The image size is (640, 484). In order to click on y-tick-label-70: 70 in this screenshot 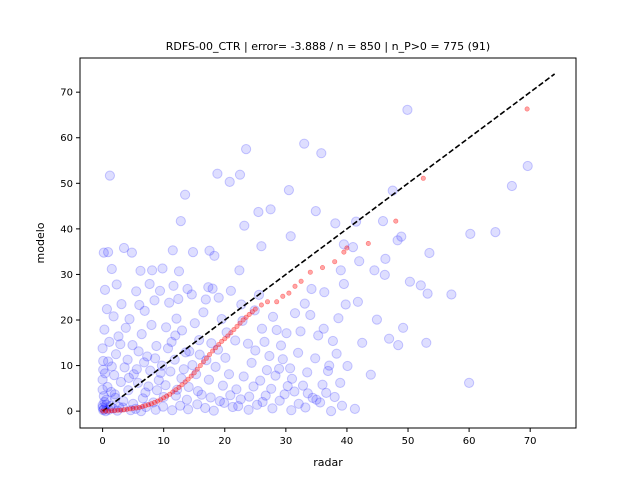, I will do `click(66, 93)`.